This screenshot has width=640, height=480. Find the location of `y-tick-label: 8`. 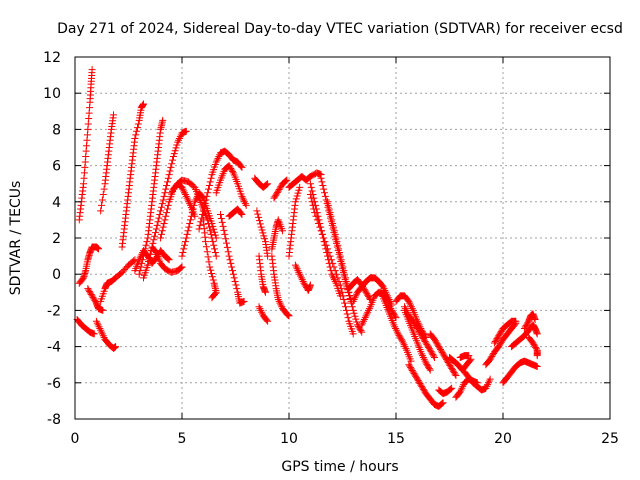

y-tick-label: 8 is located at coordinates (56, 130).